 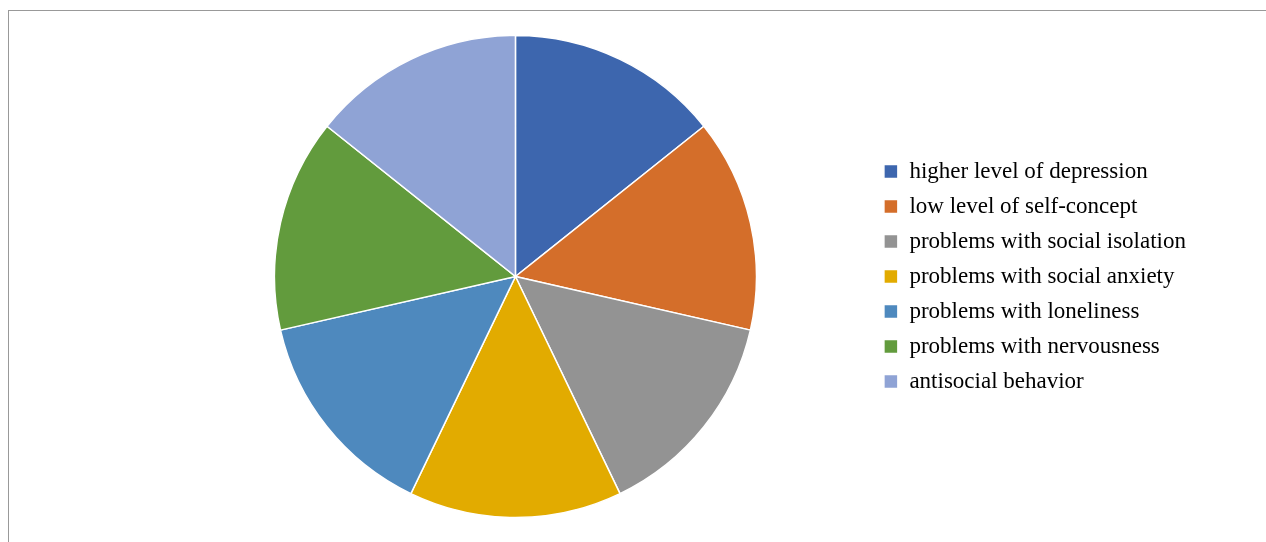 What do you see at coordinates (1042, 275) in the screenshot?
I see `legend-label: problems with social anxiety` at bounding box center [1042, 275].